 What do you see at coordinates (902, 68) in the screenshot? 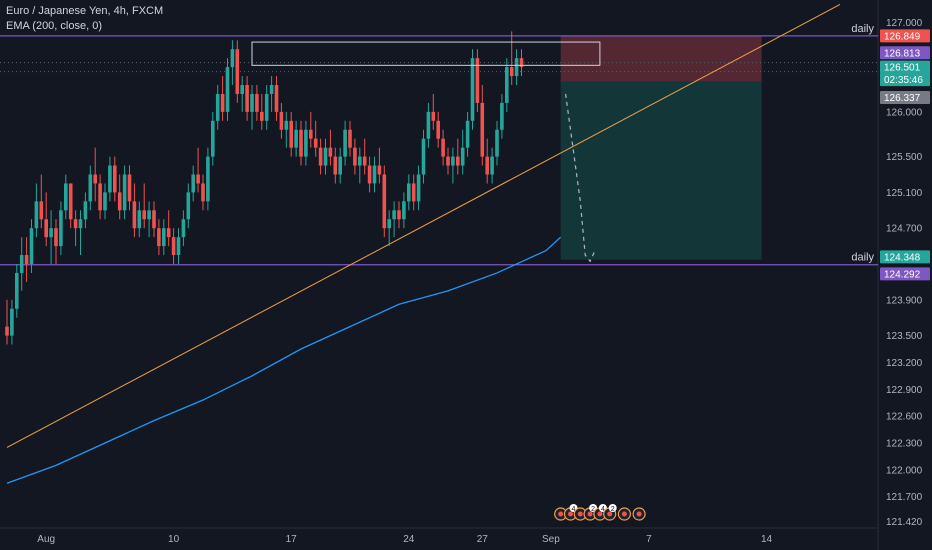
I see `price-tag-value: 126.501` at bounding box center [902, 68].